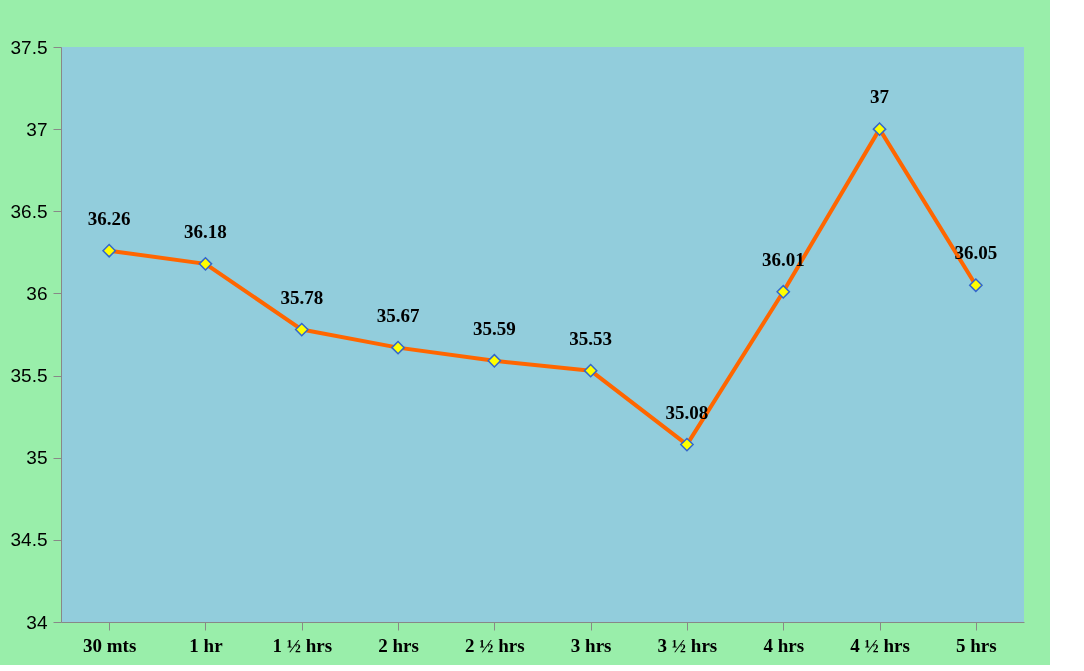  I want to click on data-label: 35.53, so click(591, 338).